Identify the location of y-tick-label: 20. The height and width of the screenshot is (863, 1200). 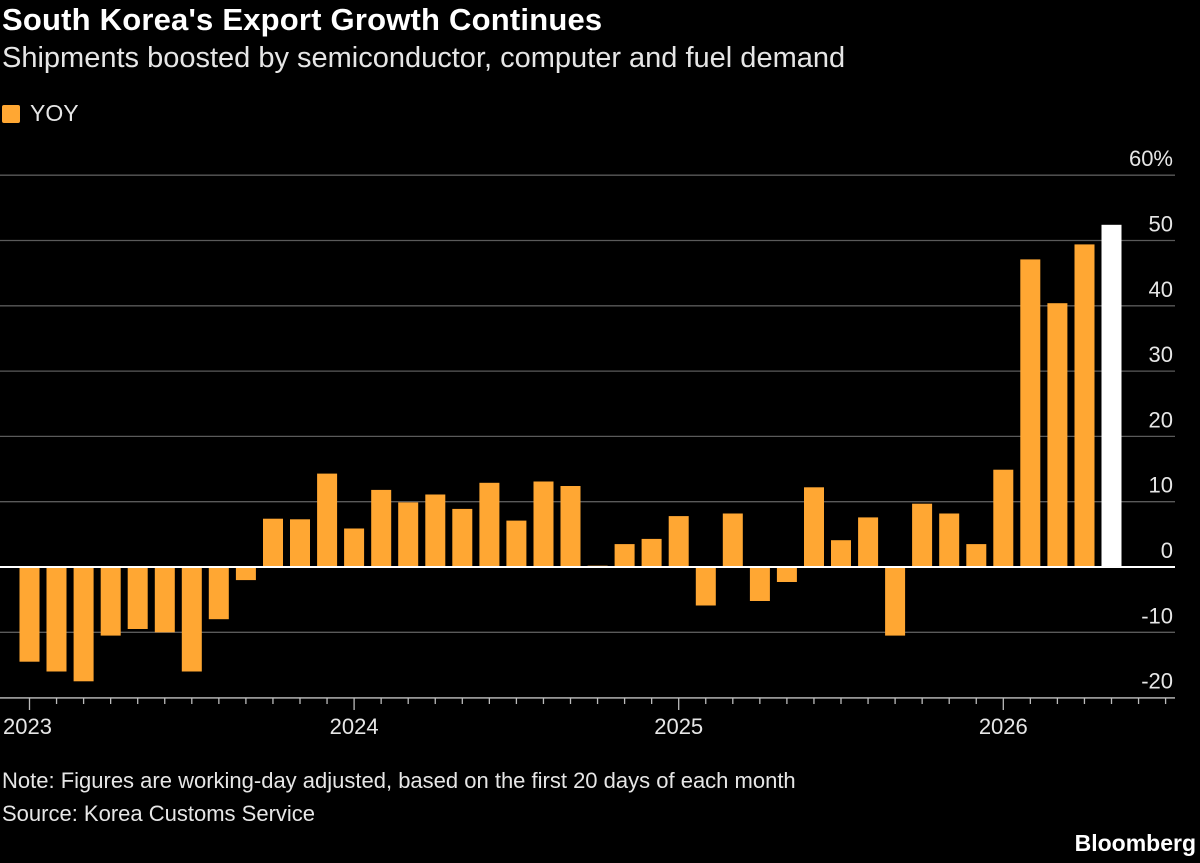
(1161, 419).